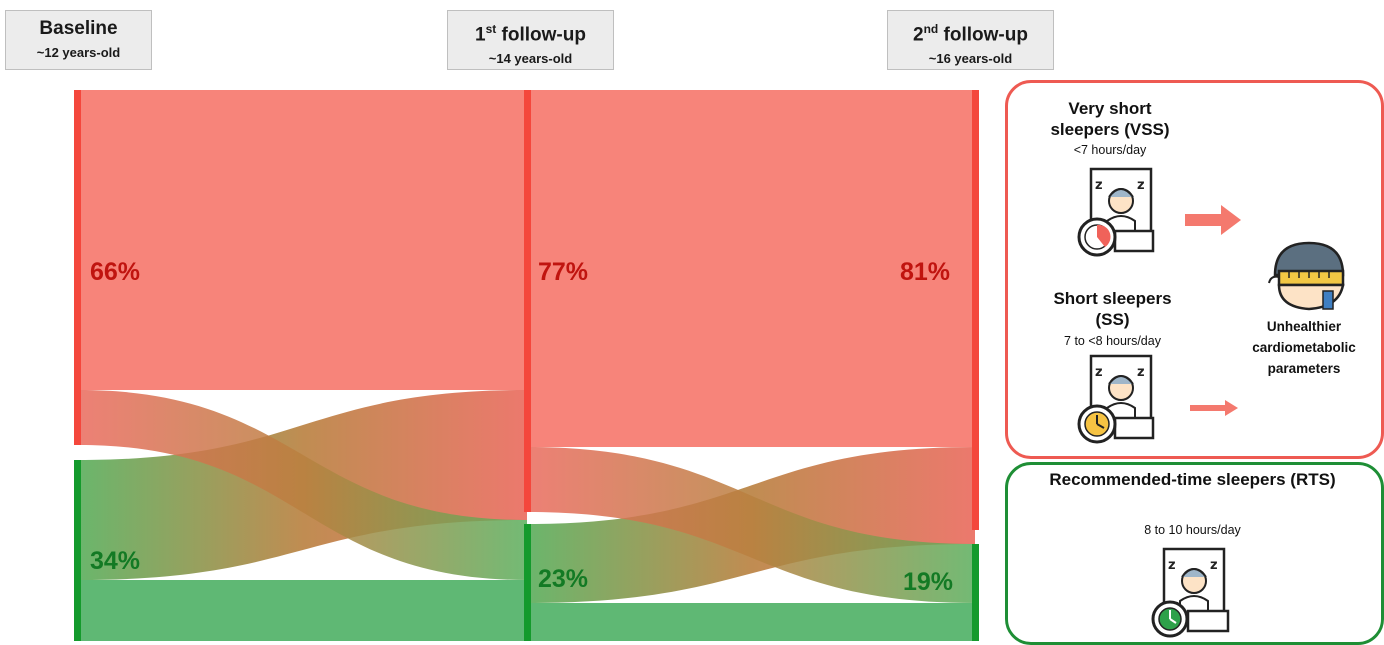  Describe the element at coordinates (925, 272) in the screenshot. I see `pct-fu2-short: 81%` at that location.